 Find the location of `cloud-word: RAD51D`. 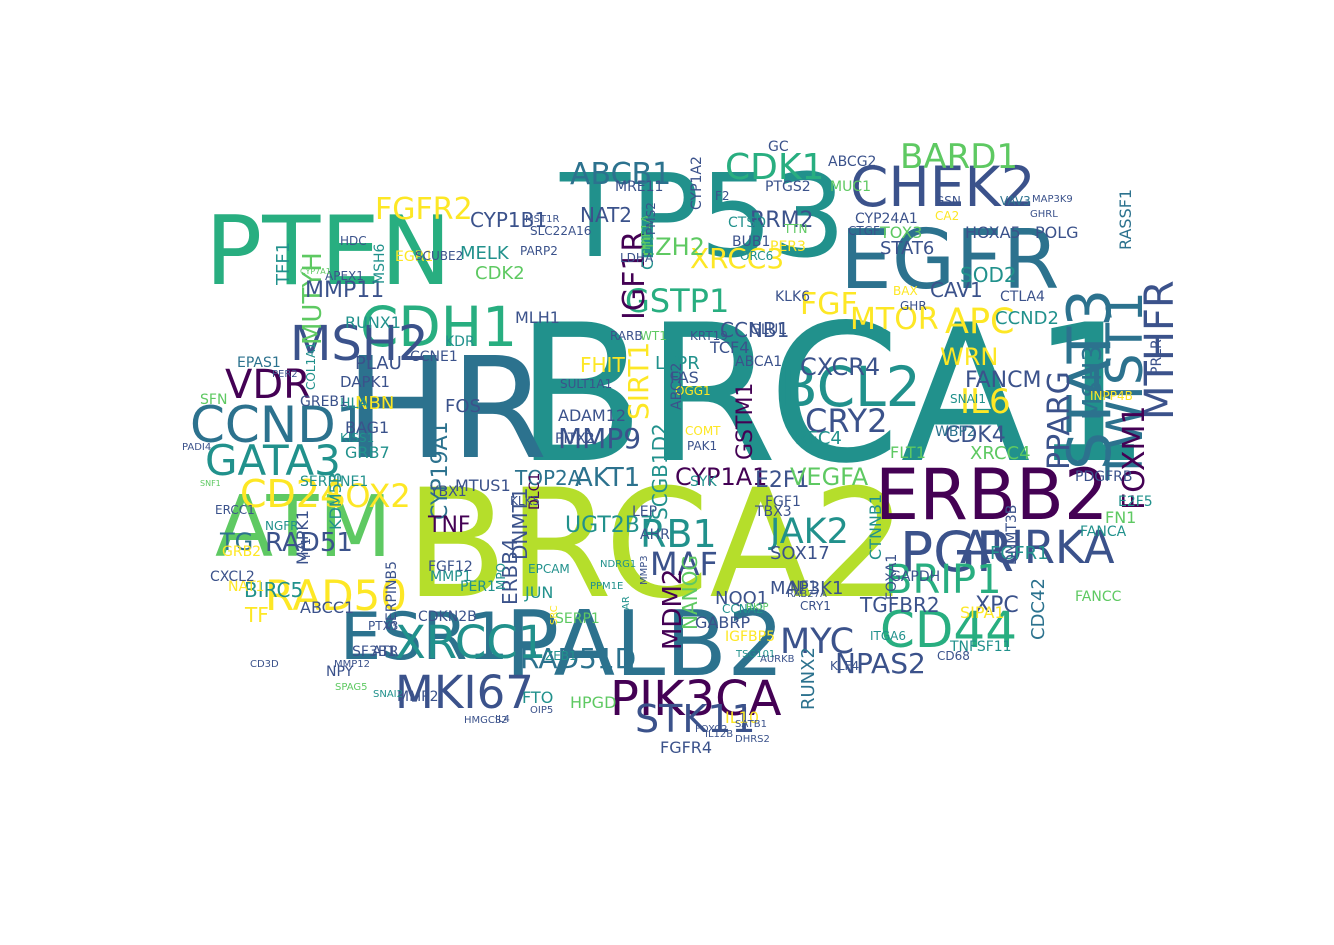

cloud-word: RAD51D is located at coordinates (578, 658).